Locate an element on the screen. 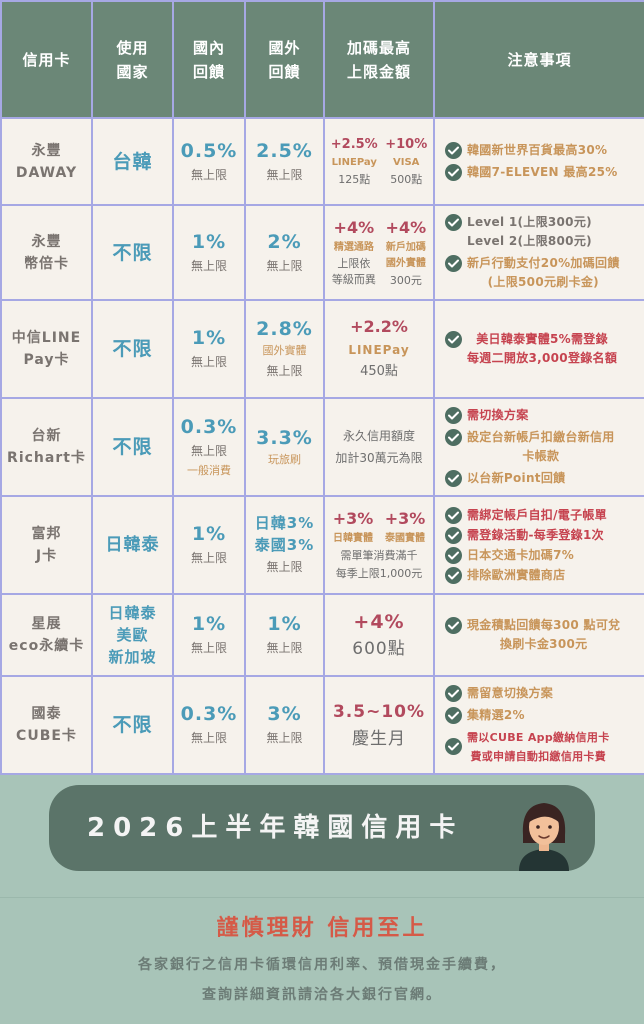 Image resolution: width=644 pixels, height=1024 pixels. title-banner: 2026上半年韓國信用卡 is located at coordinates (322, 828).